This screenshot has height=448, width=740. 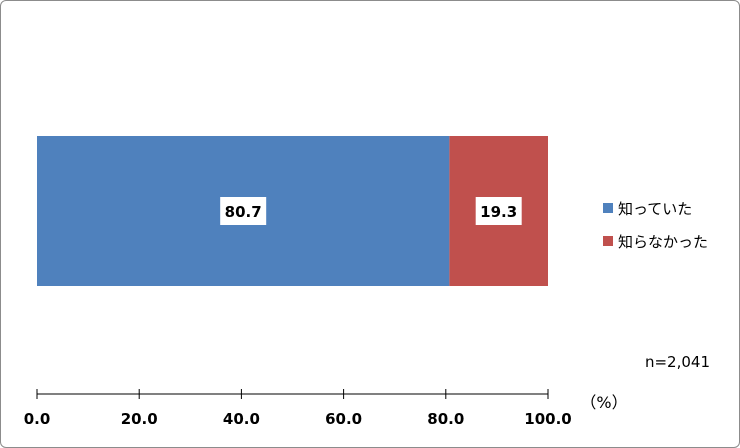 What do you see at coordinates (608, 208) in the screenshot?
I see `legend-swatch-known` at bounding box center [608, 208].